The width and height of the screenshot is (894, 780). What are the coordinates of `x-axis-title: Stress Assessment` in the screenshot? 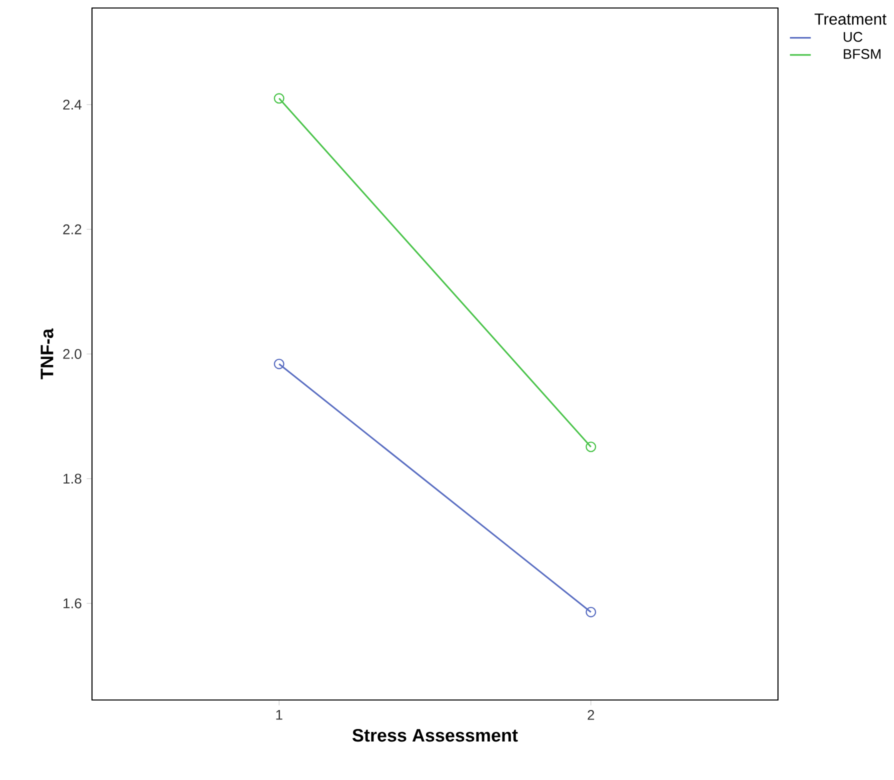 It's located at (435, 735).